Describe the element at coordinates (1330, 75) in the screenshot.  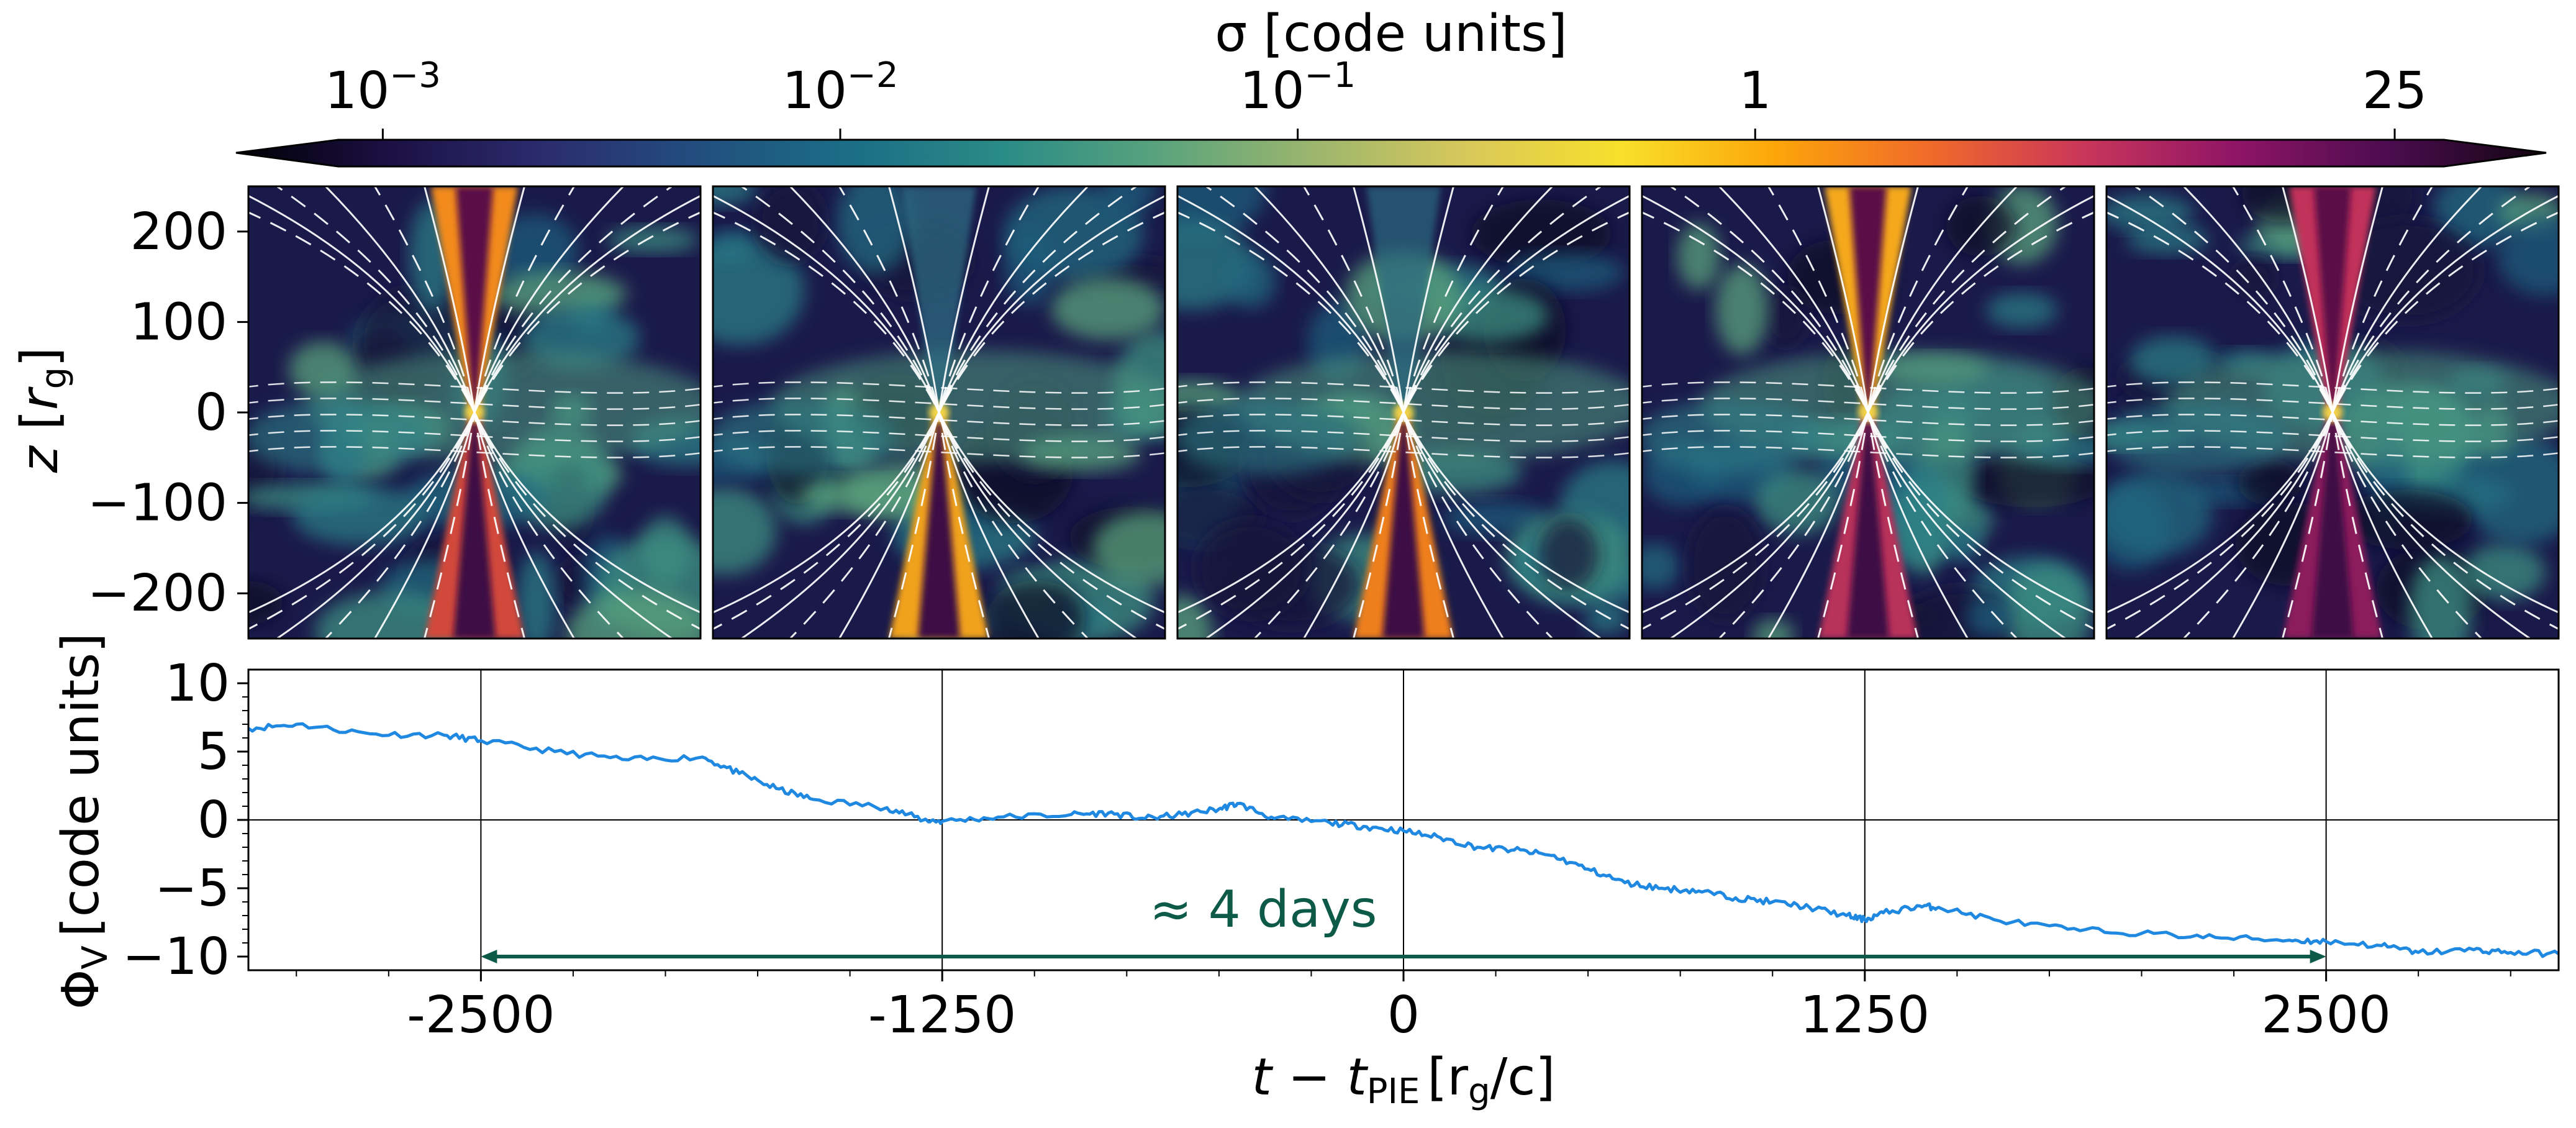
I see `colorbar-tick-exp: −1` at that location.